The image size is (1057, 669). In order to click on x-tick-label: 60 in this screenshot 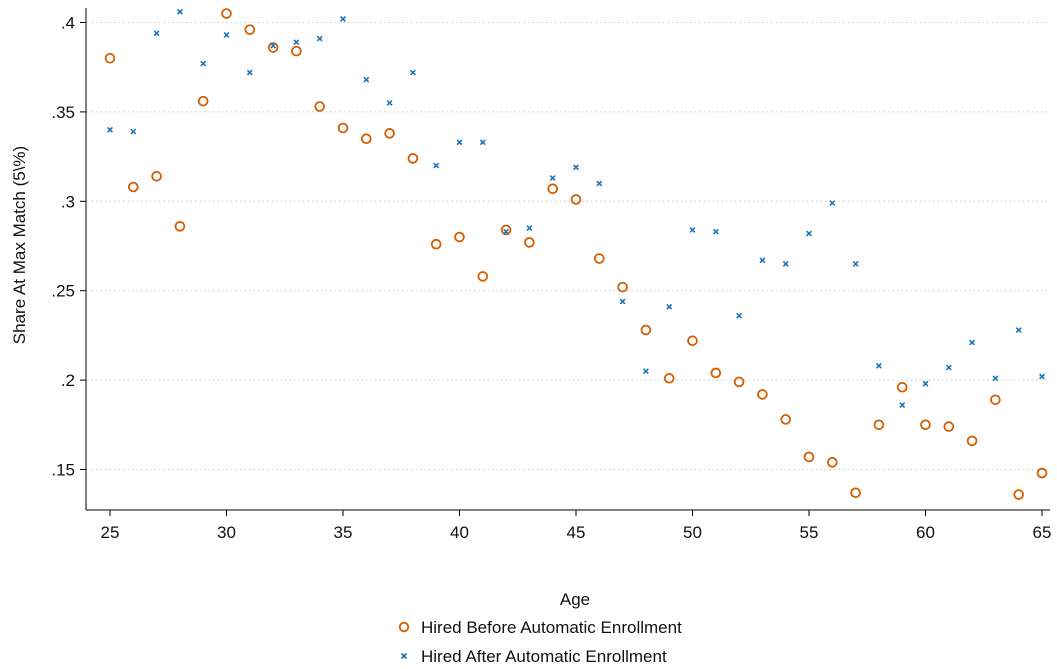, I will do `click(925, 532)`.